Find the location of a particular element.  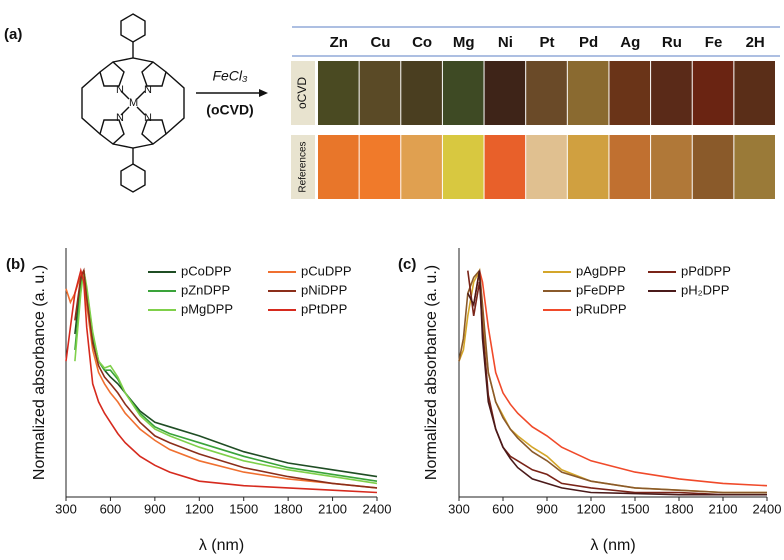

column-label: Pd is located at coordinates (588, 42).